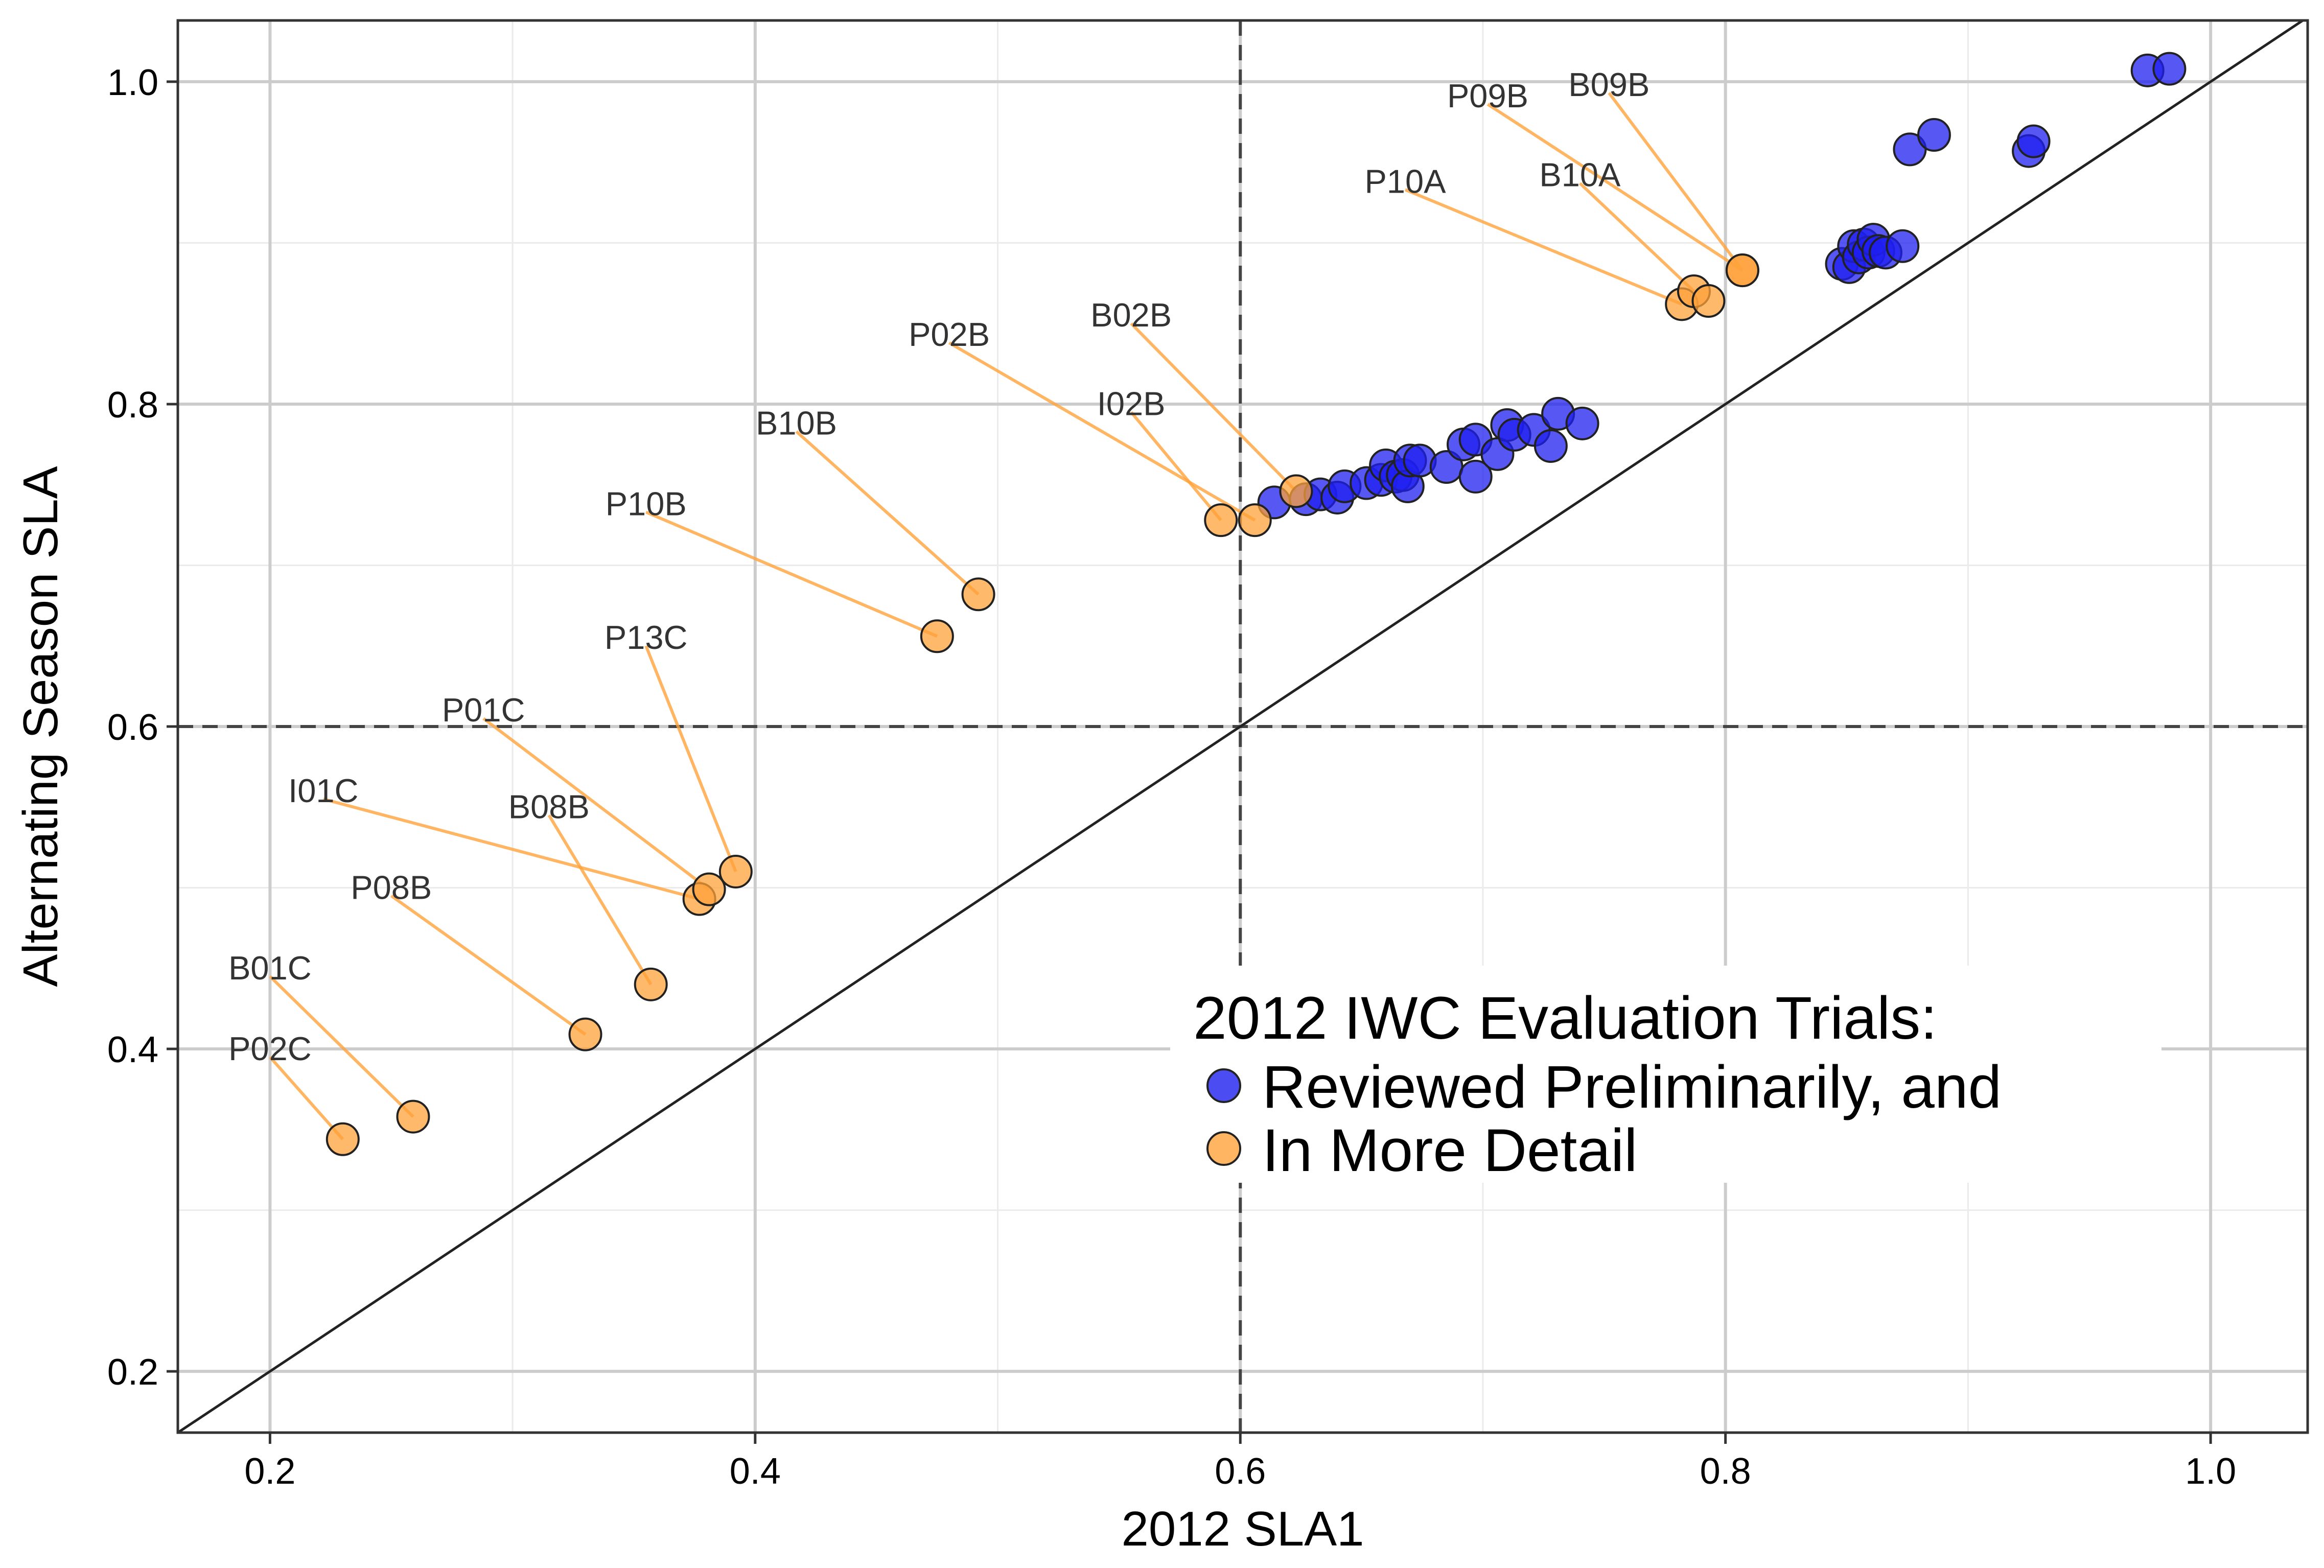 The height and width of the screenshot is (1568, 2324). I want to click on legend-background, so click(1666, 1074).